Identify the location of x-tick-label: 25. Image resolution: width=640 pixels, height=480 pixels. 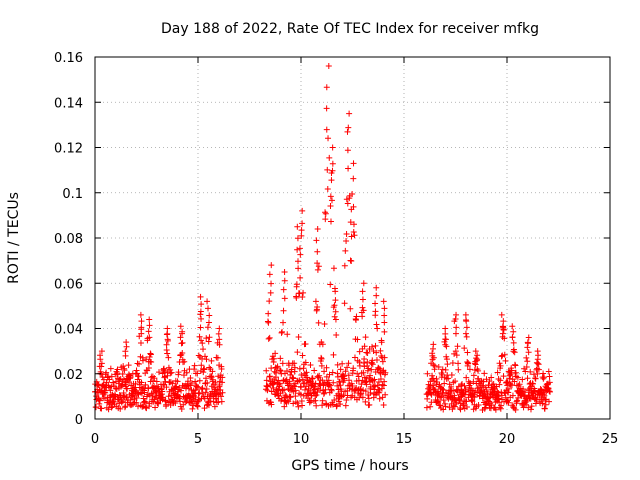
(610, 439).